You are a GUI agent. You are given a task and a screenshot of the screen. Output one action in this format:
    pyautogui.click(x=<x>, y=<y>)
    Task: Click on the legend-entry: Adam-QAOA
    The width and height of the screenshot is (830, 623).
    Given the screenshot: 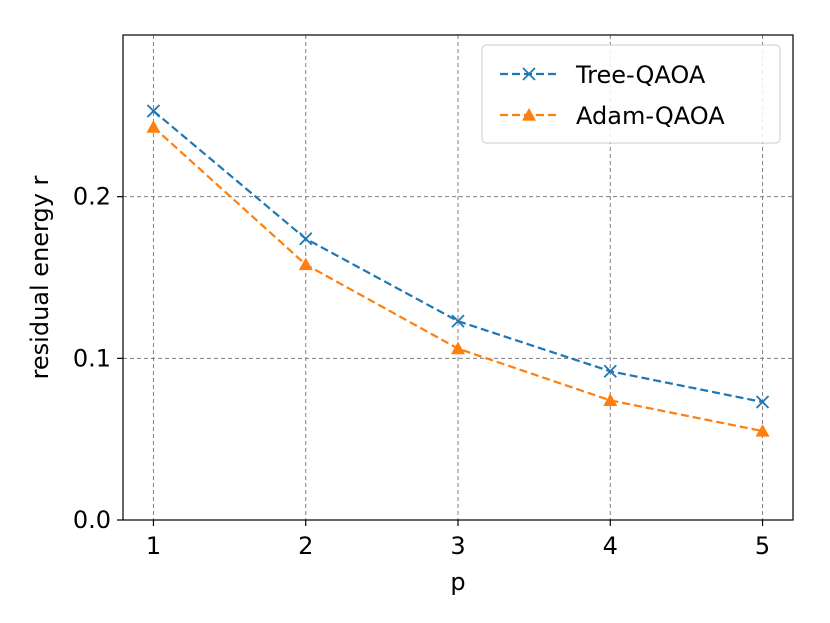 What is the action you would take?
    pyautogui.click(x=612, y=116)
    